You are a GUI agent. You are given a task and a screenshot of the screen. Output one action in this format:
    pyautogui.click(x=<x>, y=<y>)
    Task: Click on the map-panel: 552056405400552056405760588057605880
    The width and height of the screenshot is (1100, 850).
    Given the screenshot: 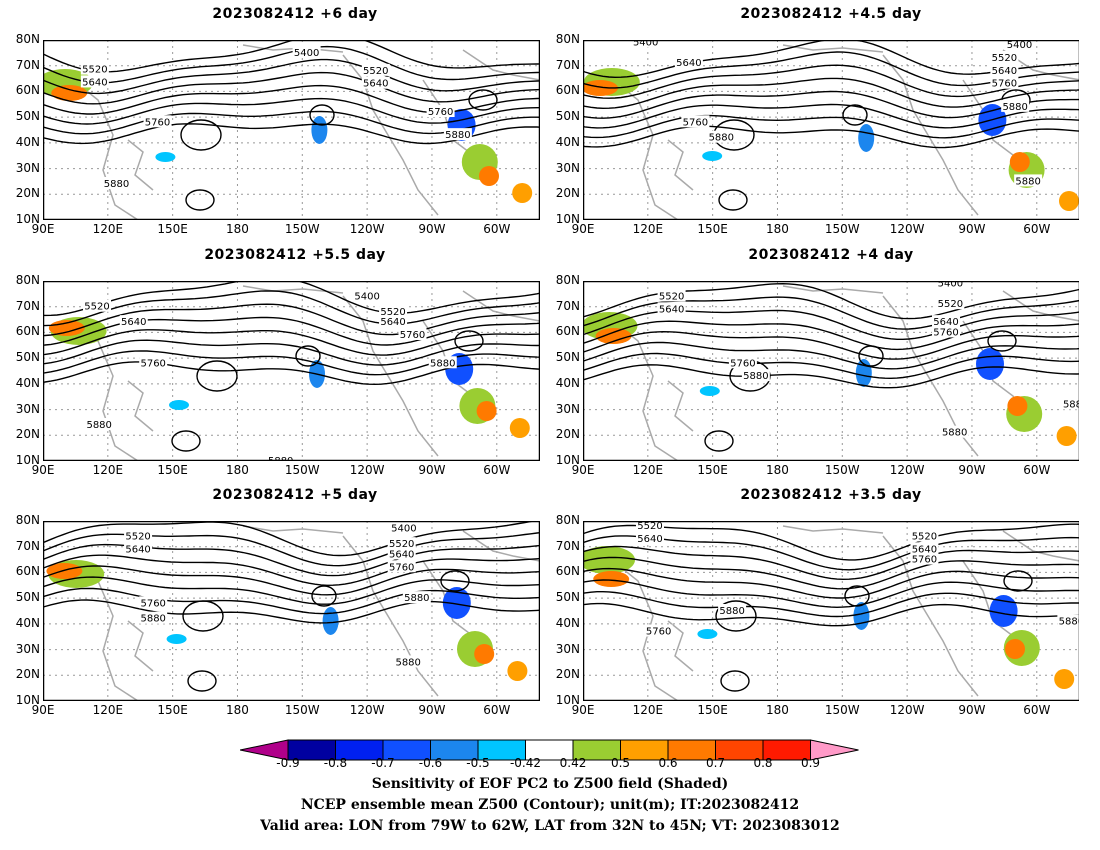 What is the action you would take?
    pyautogui.click(x=831, y=611)
    